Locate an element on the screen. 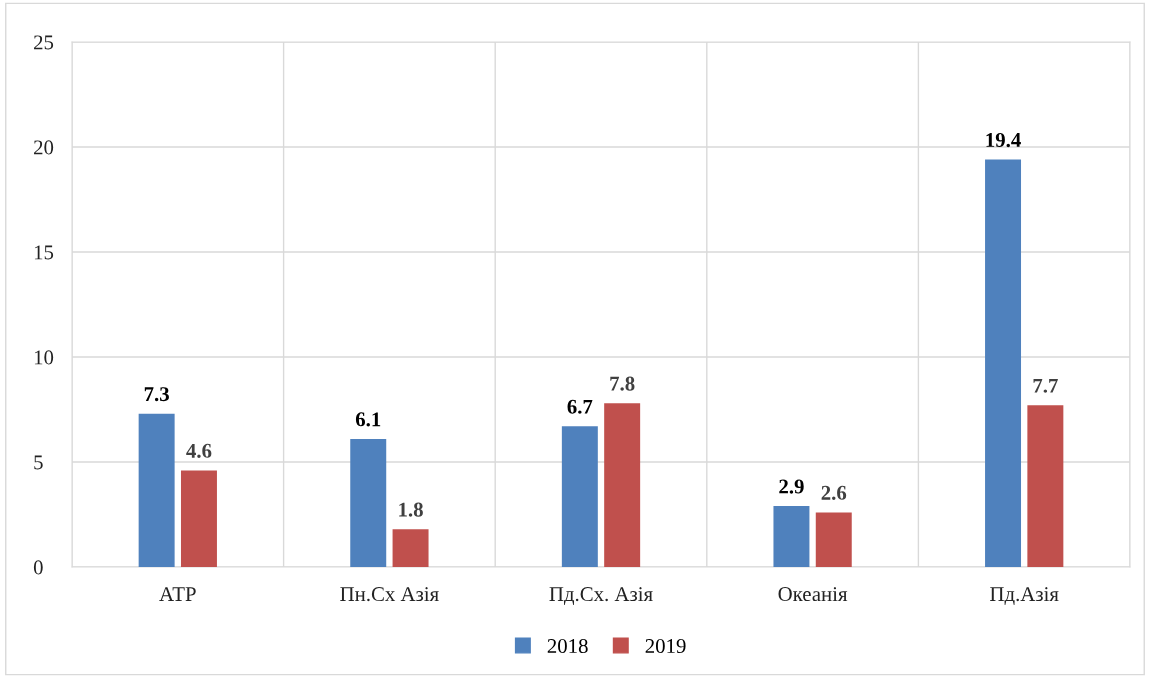 The width and height of the screenshot is (1150, 678). data-label: 19.4 is located at coordinates (1003, 140).